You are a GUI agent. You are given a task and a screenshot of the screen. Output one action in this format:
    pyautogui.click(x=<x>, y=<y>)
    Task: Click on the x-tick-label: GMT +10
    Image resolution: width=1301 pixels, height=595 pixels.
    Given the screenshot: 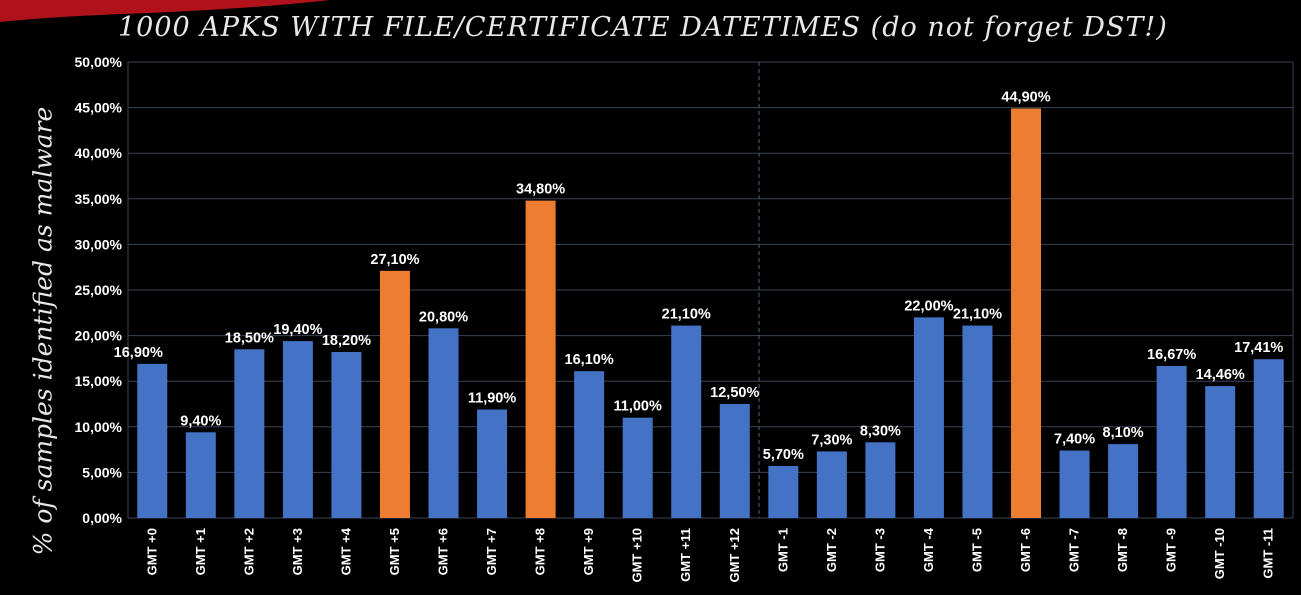 What is the action you would take?
    pyautogui.click(x=637, y=555)
    